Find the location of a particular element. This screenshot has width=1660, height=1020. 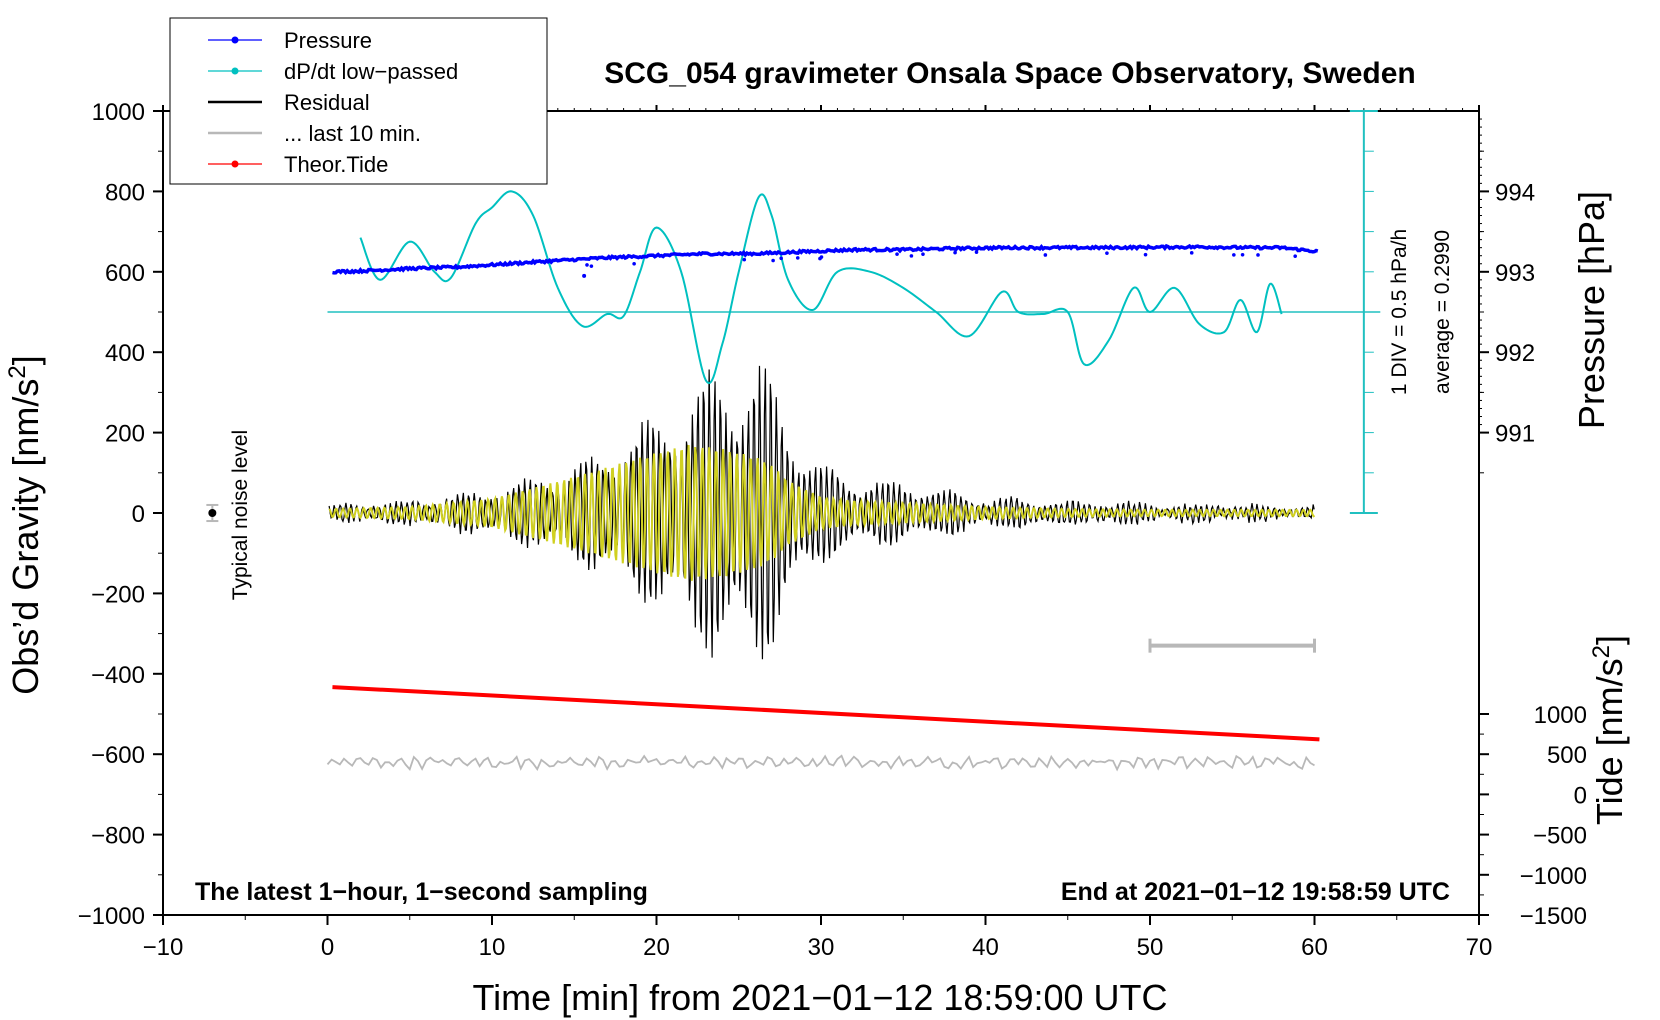

tide-tick-label: 1000 is located at coordinates (1560, 715).